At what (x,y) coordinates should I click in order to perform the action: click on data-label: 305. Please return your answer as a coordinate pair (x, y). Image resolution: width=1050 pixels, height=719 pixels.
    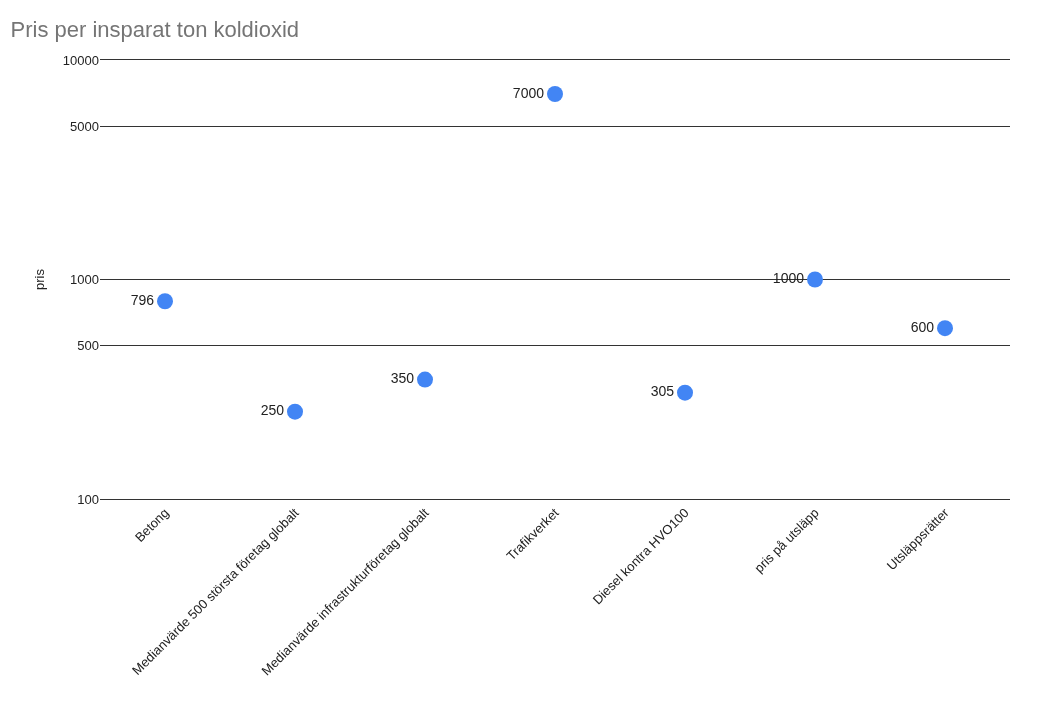
    Looking at the image, I should click on (662, 391).